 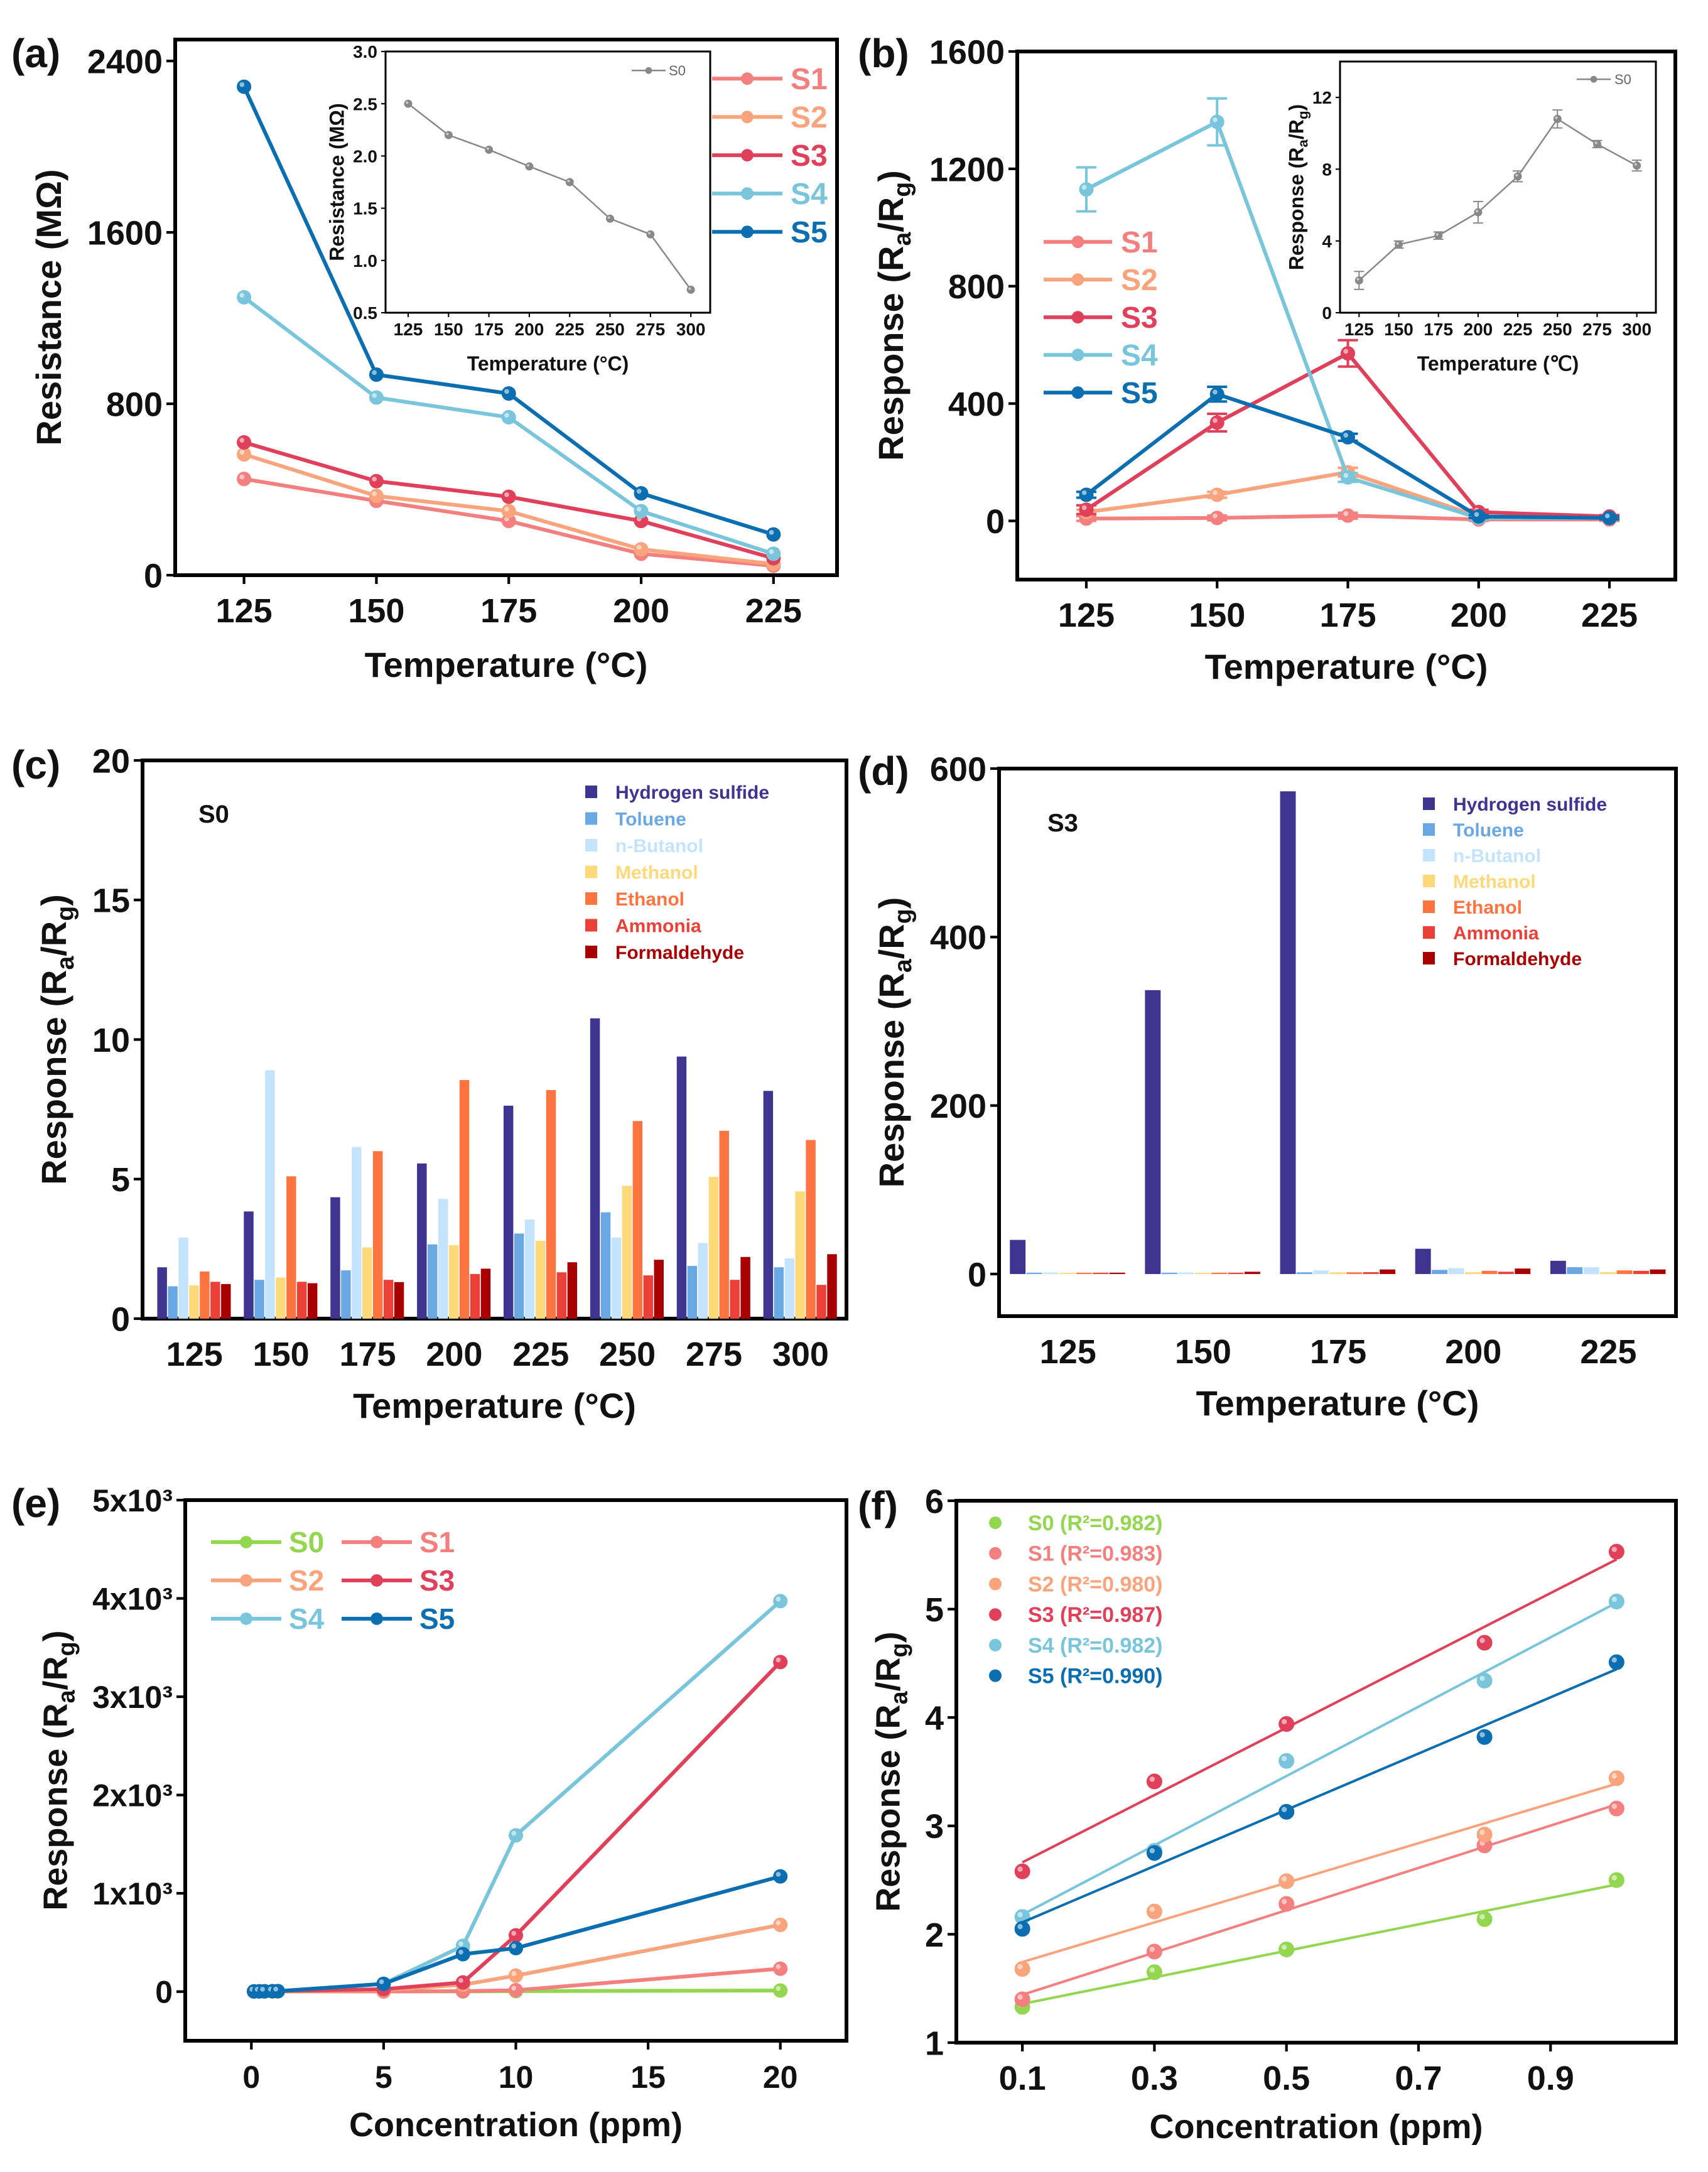 I want to click on x-tick-label: 125, so click(x=1086, y=615).